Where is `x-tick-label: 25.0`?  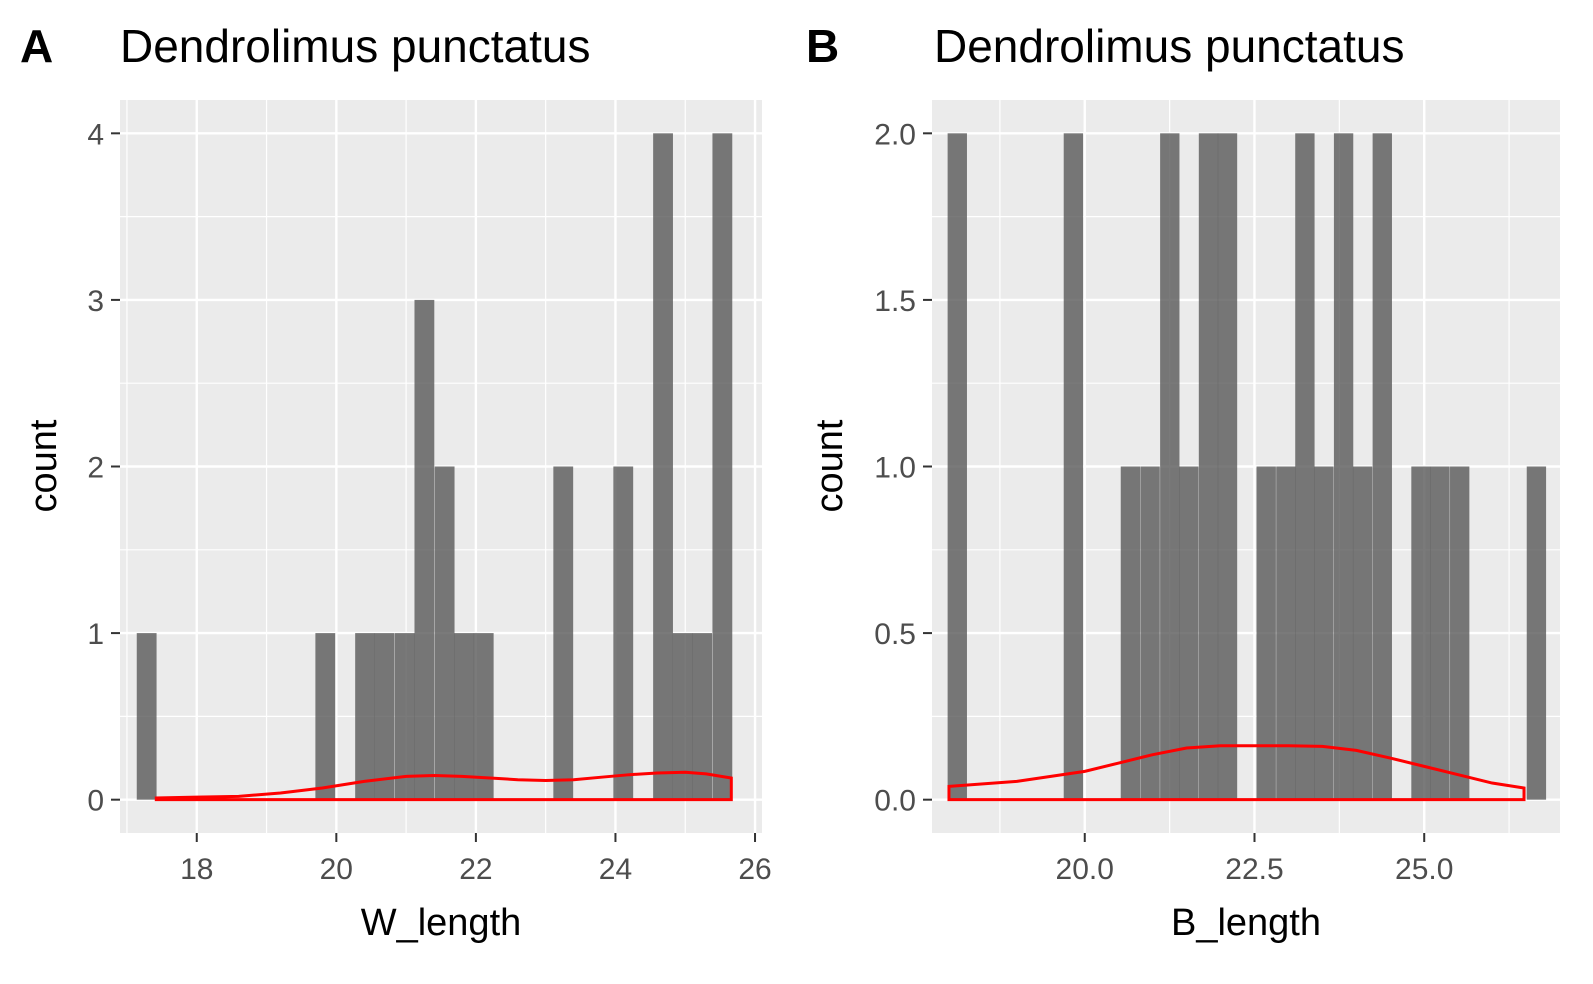
x-tick-label: 25.0 is located at coordinates (1424, 869).